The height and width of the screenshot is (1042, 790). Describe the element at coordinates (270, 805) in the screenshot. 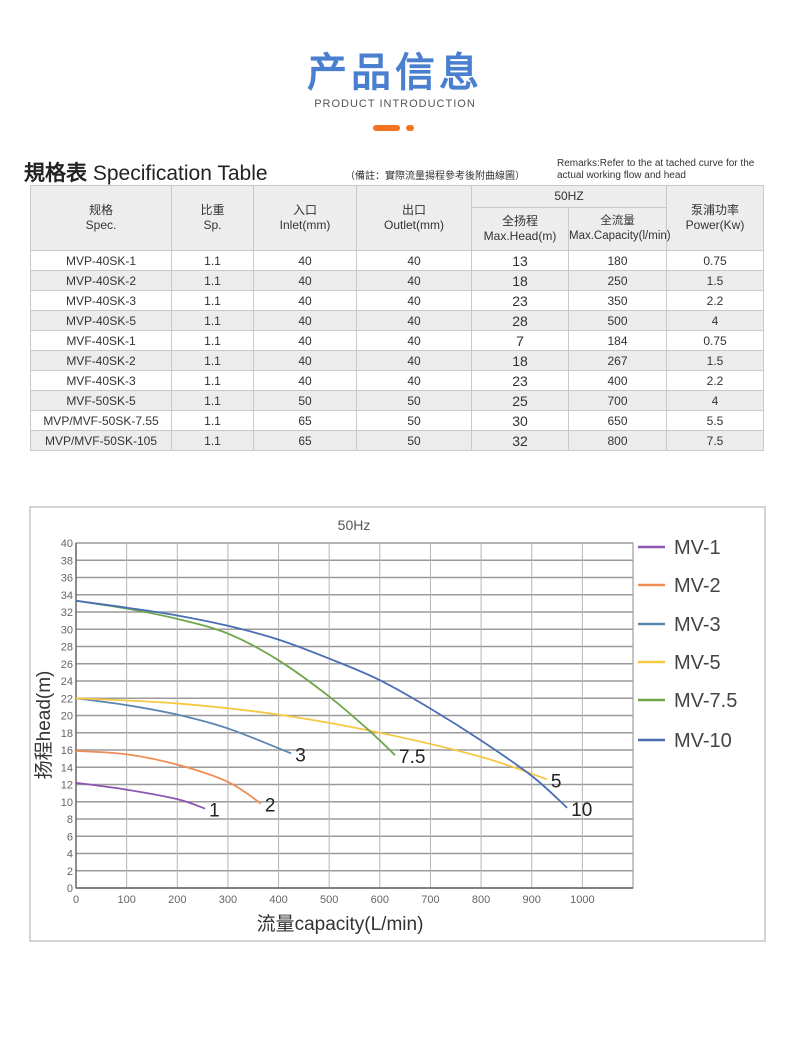

I see `series-end-label: 2` at that location.